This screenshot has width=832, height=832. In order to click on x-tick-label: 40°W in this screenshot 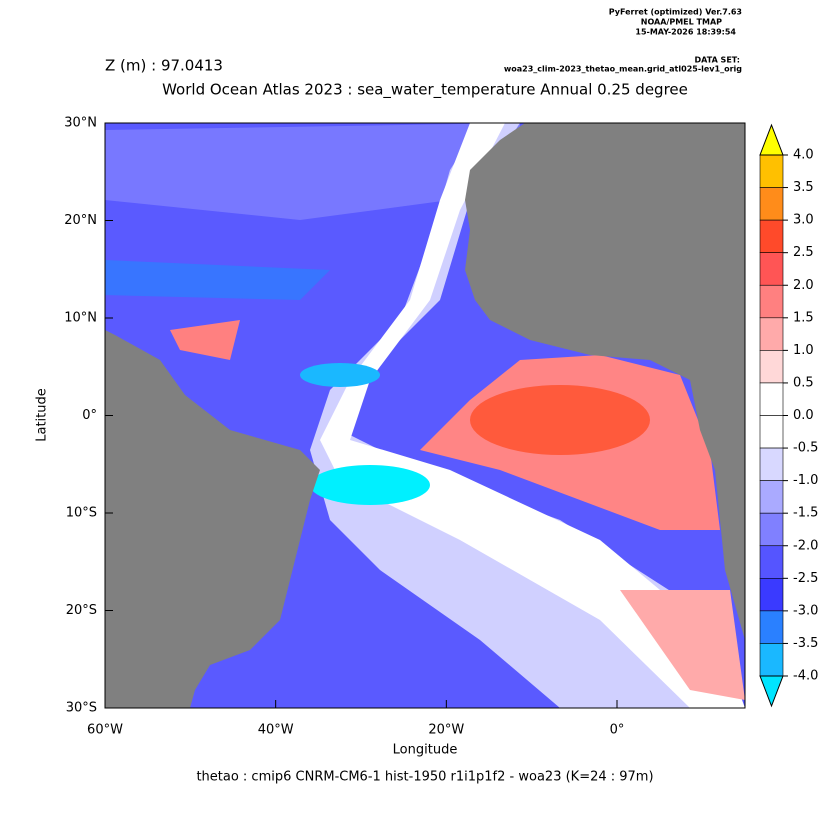, I will do `click(276, 730)`.